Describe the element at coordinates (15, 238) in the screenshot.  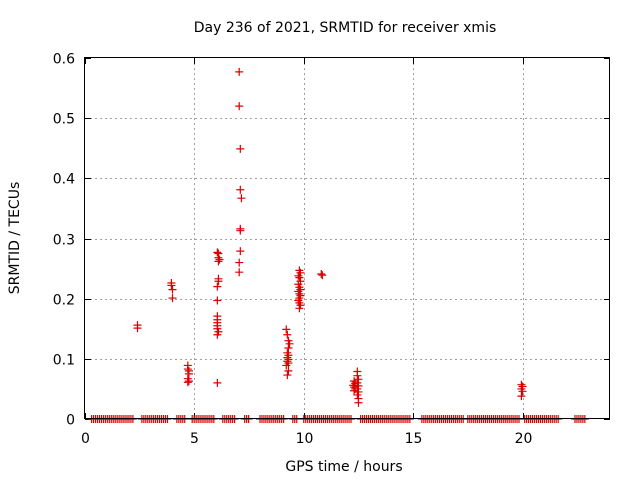
I see `y-axis-label: SRMTID / TECUs` at that location.